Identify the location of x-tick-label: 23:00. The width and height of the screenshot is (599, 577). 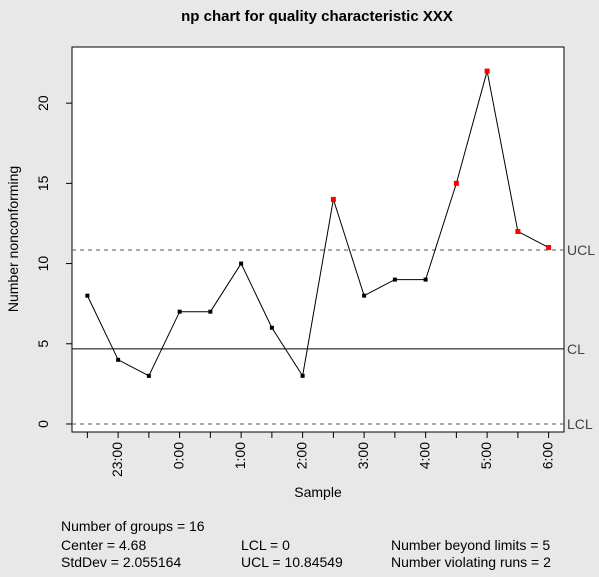
(117, 459).